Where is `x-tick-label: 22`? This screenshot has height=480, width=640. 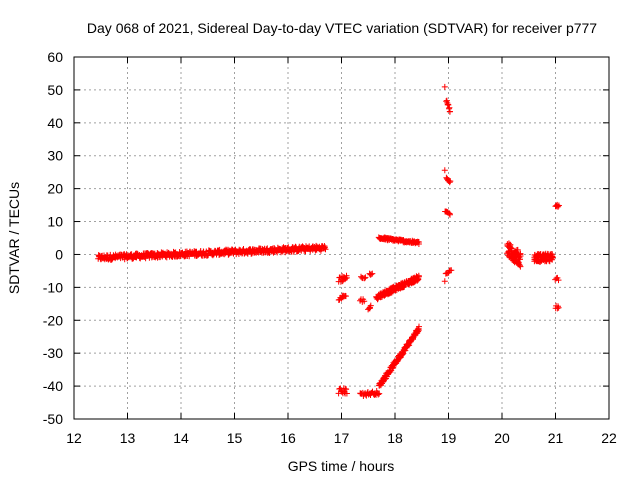
x-tick-label: 22 is located at coordinates (609, 438).